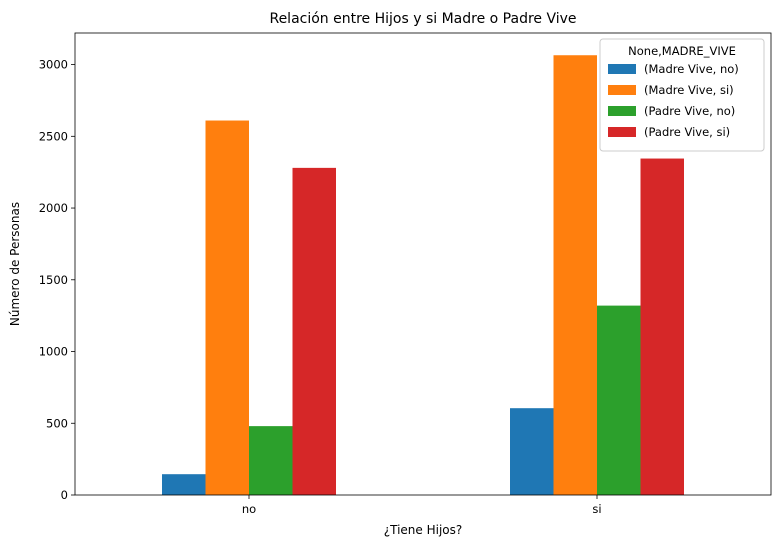 Image resolution: width=781 pixels, height=548 pixels. I want to click on legend-label-1: (Madre Vive, si), so click(689, 90).